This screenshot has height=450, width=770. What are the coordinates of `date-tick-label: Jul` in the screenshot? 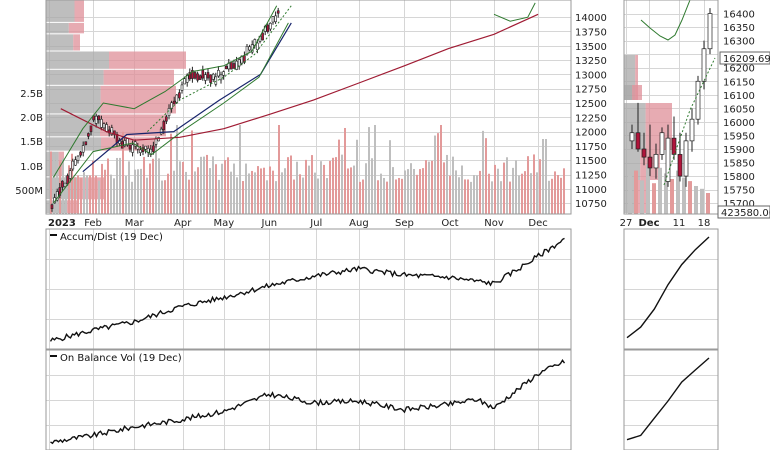 It's located at (315, 223).